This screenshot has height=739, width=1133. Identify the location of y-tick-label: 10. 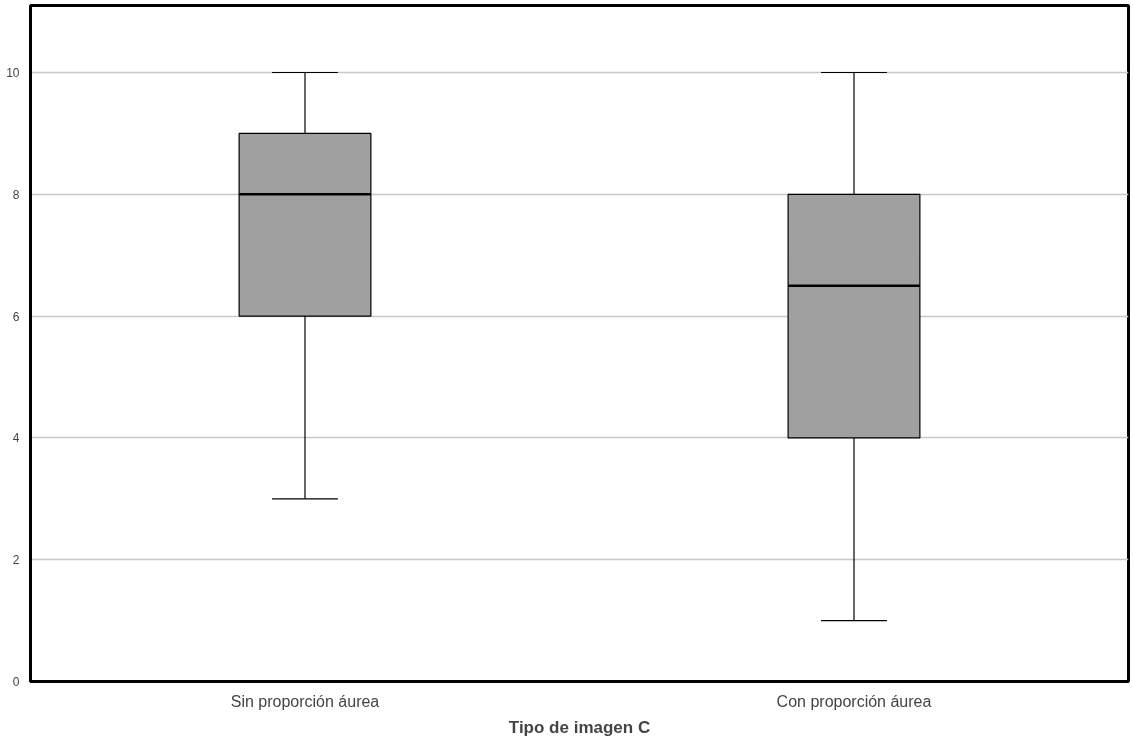
(13, 72).